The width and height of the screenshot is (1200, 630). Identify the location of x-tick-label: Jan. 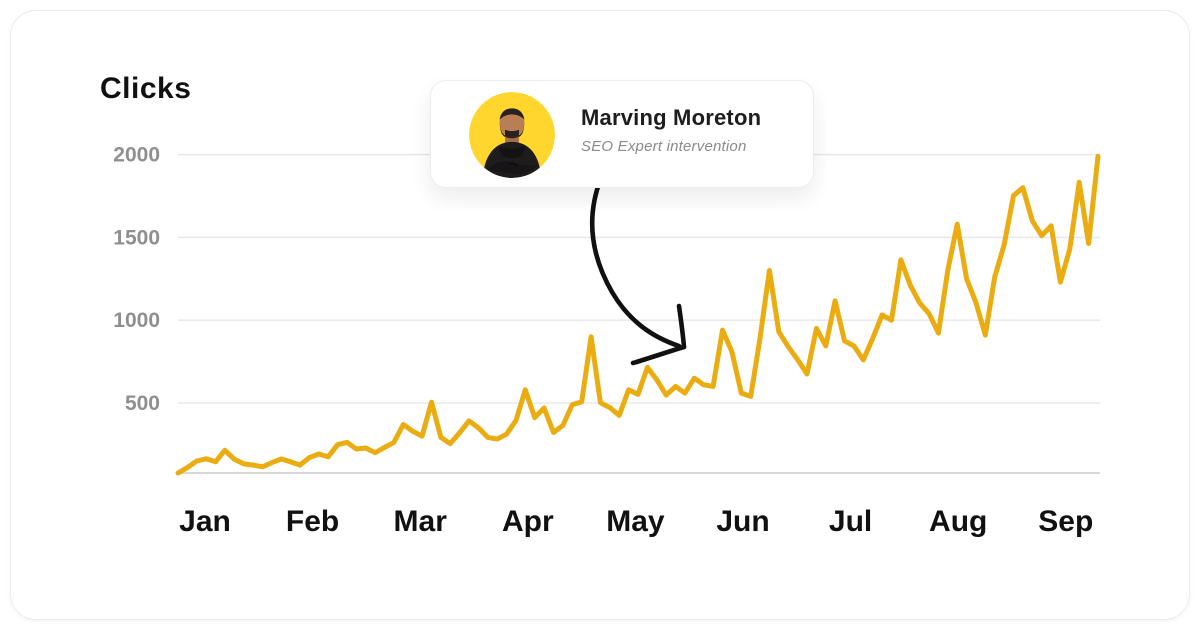
(205, 521).